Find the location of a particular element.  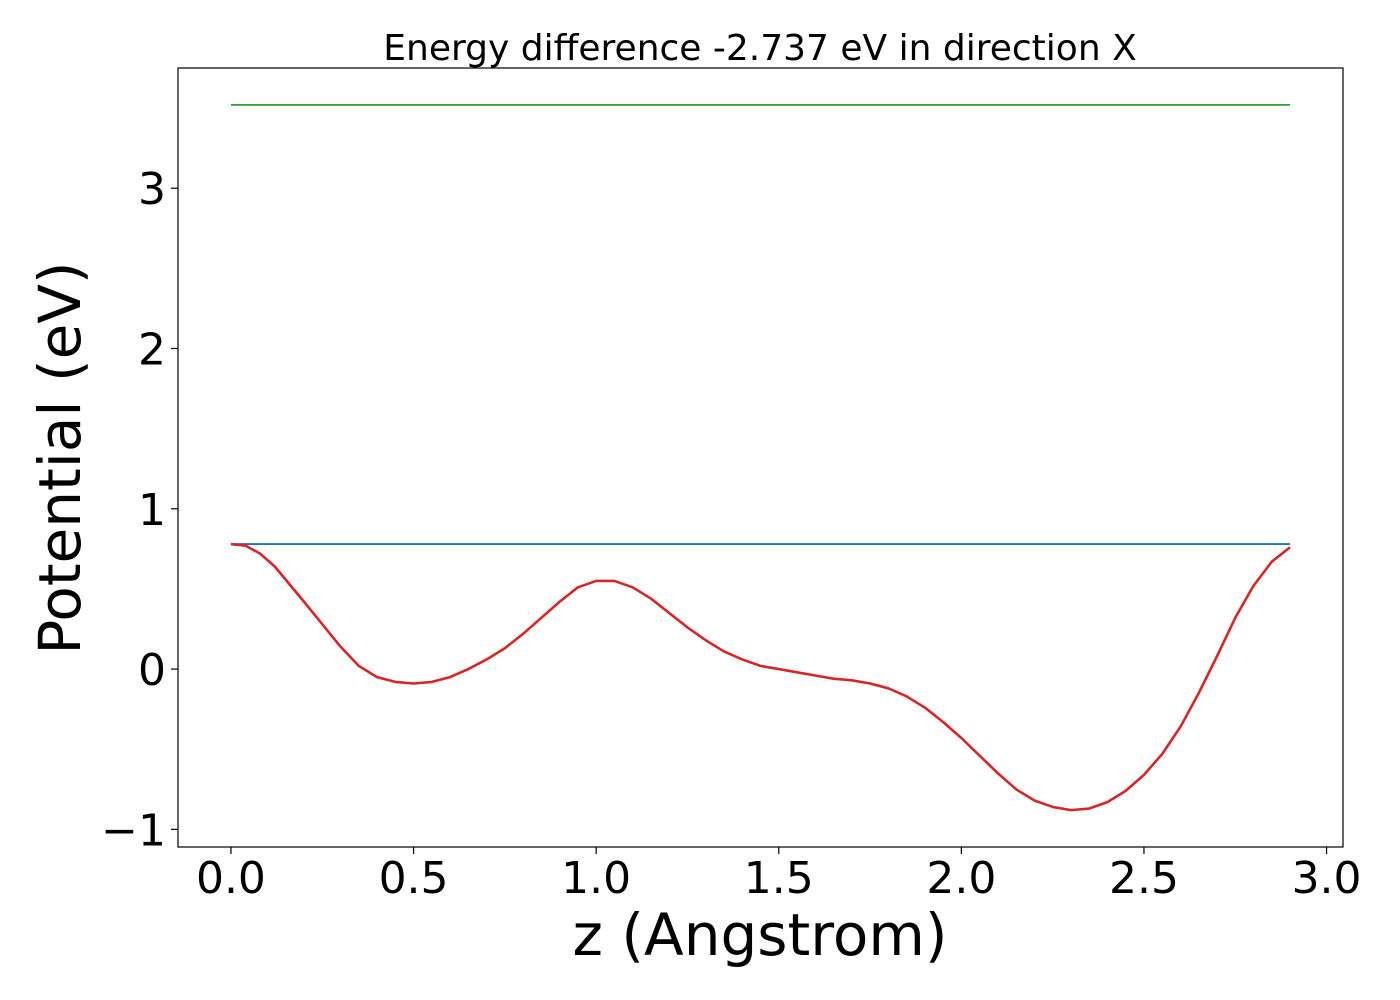

y-axis: −1 0 1 2 3 is located at coordinates (139, 510).